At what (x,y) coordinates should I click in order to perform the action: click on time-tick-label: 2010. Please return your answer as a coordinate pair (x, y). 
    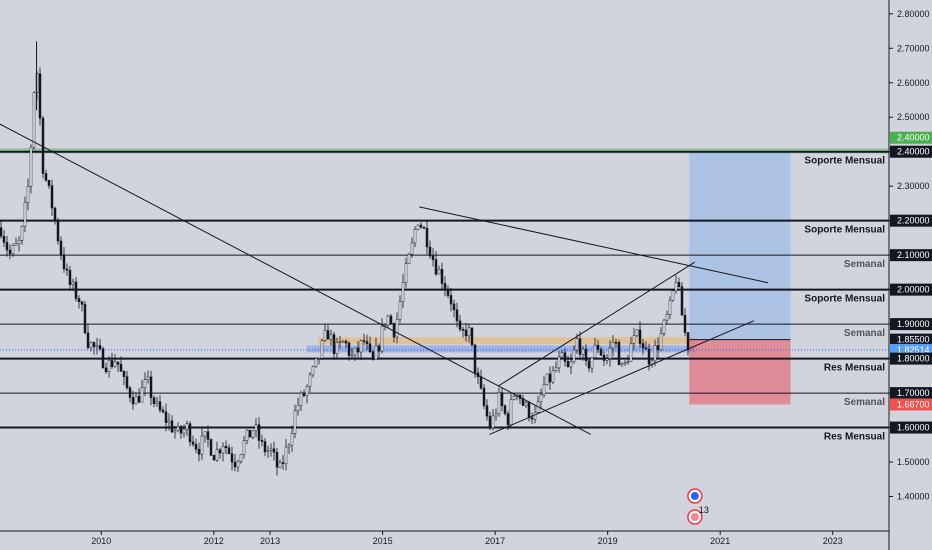
    Looking at the image, I should click on (101, 541).